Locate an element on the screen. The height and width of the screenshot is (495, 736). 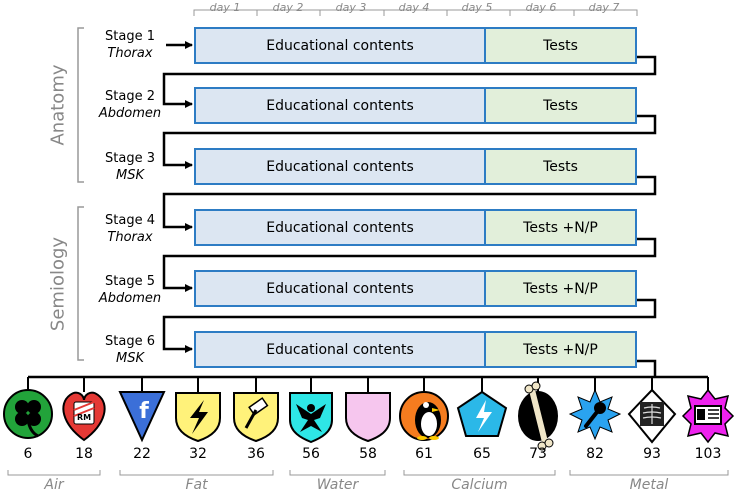
category-label-calcium: Calcium is located at coordinates (479, 485).